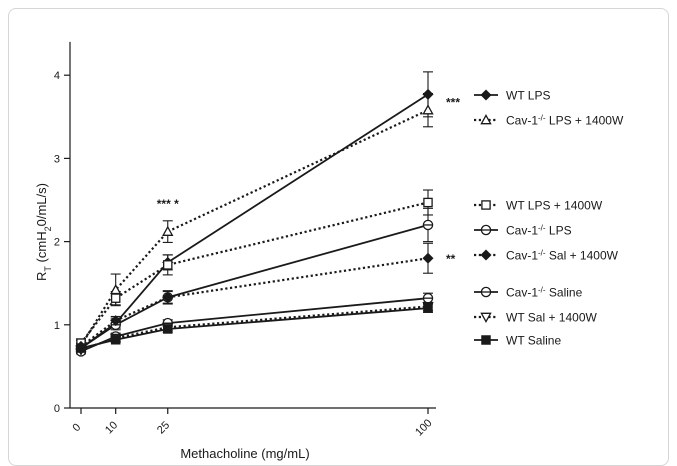  I want to click on y-tick-label: 3, so click(57, 159).